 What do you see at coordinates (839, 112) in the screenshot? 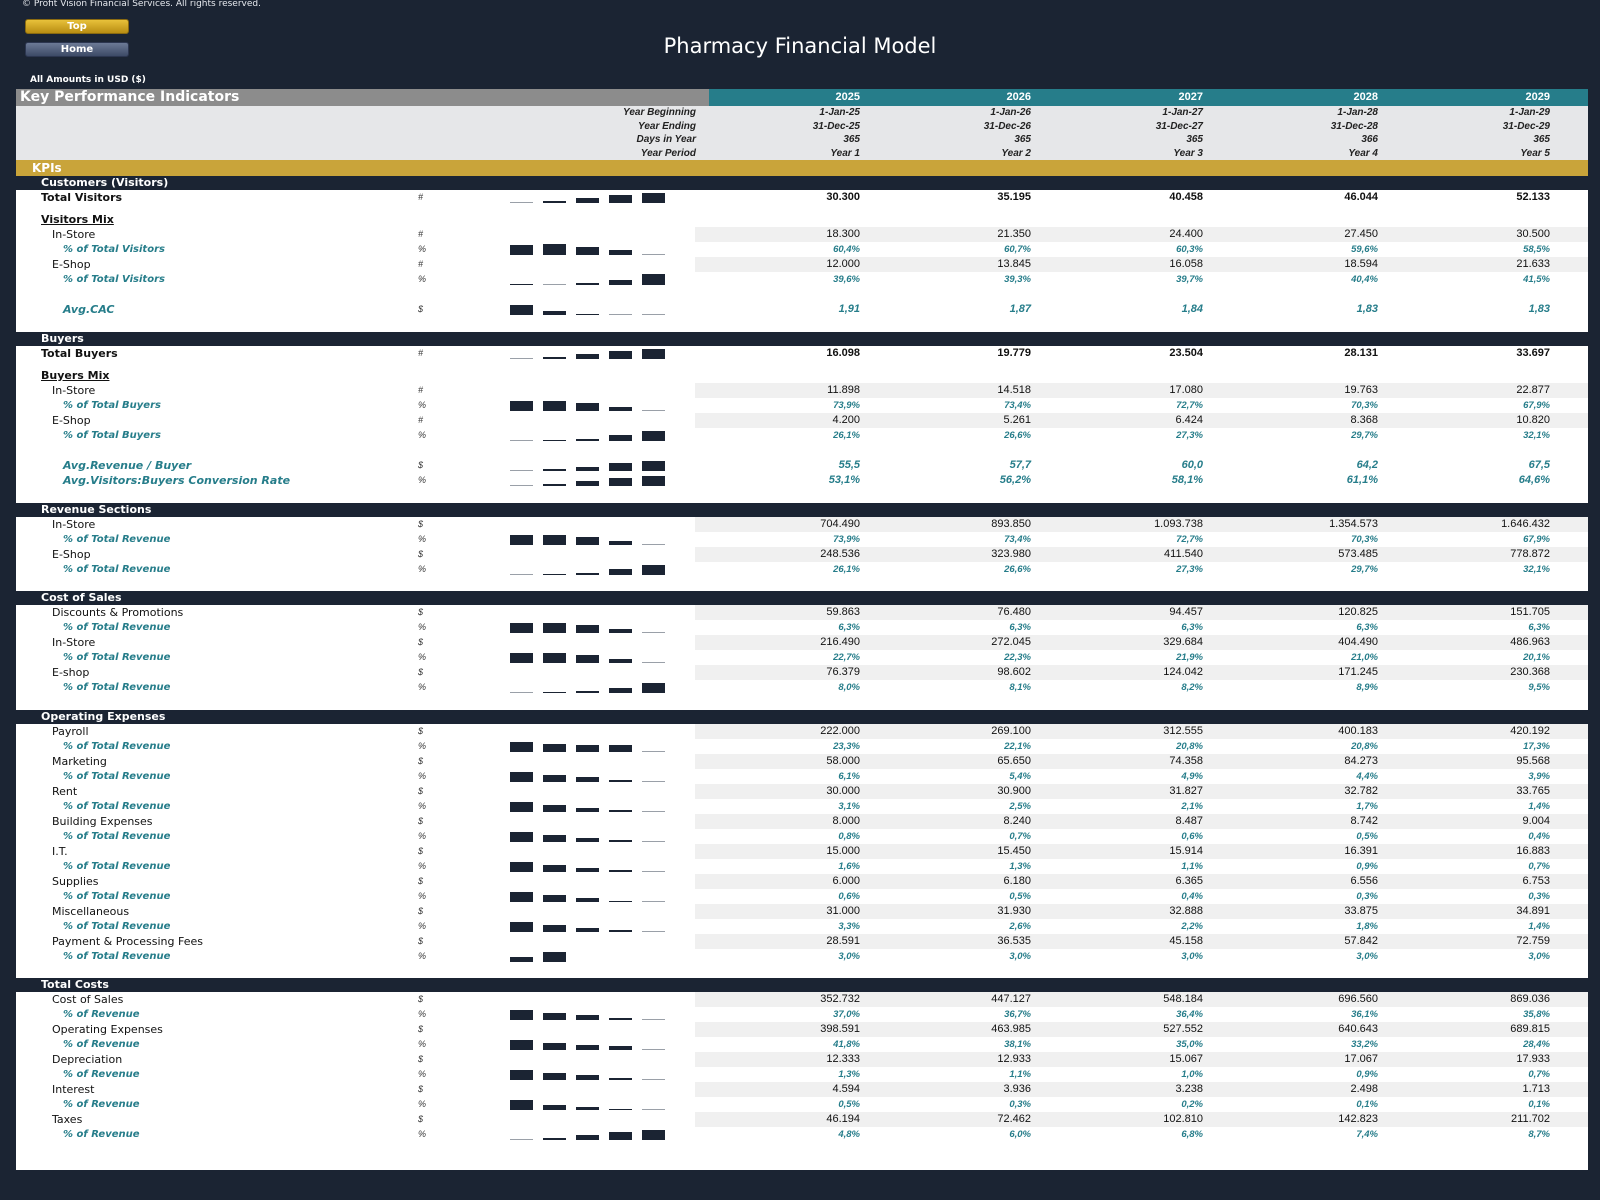
I see `period-info-value: 1-Jan-25` at bounding box center [839, 112].